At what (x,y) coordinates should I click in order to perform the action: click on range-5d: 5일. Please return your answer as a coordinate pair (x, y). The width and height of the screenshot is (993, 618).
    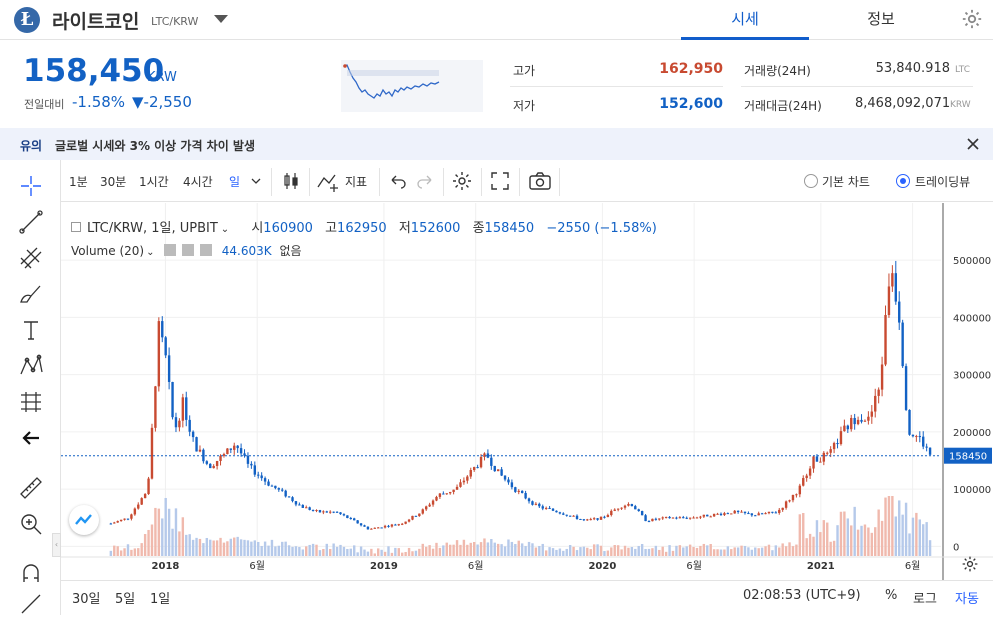
    Looking at the image, I should click on (125, 599).